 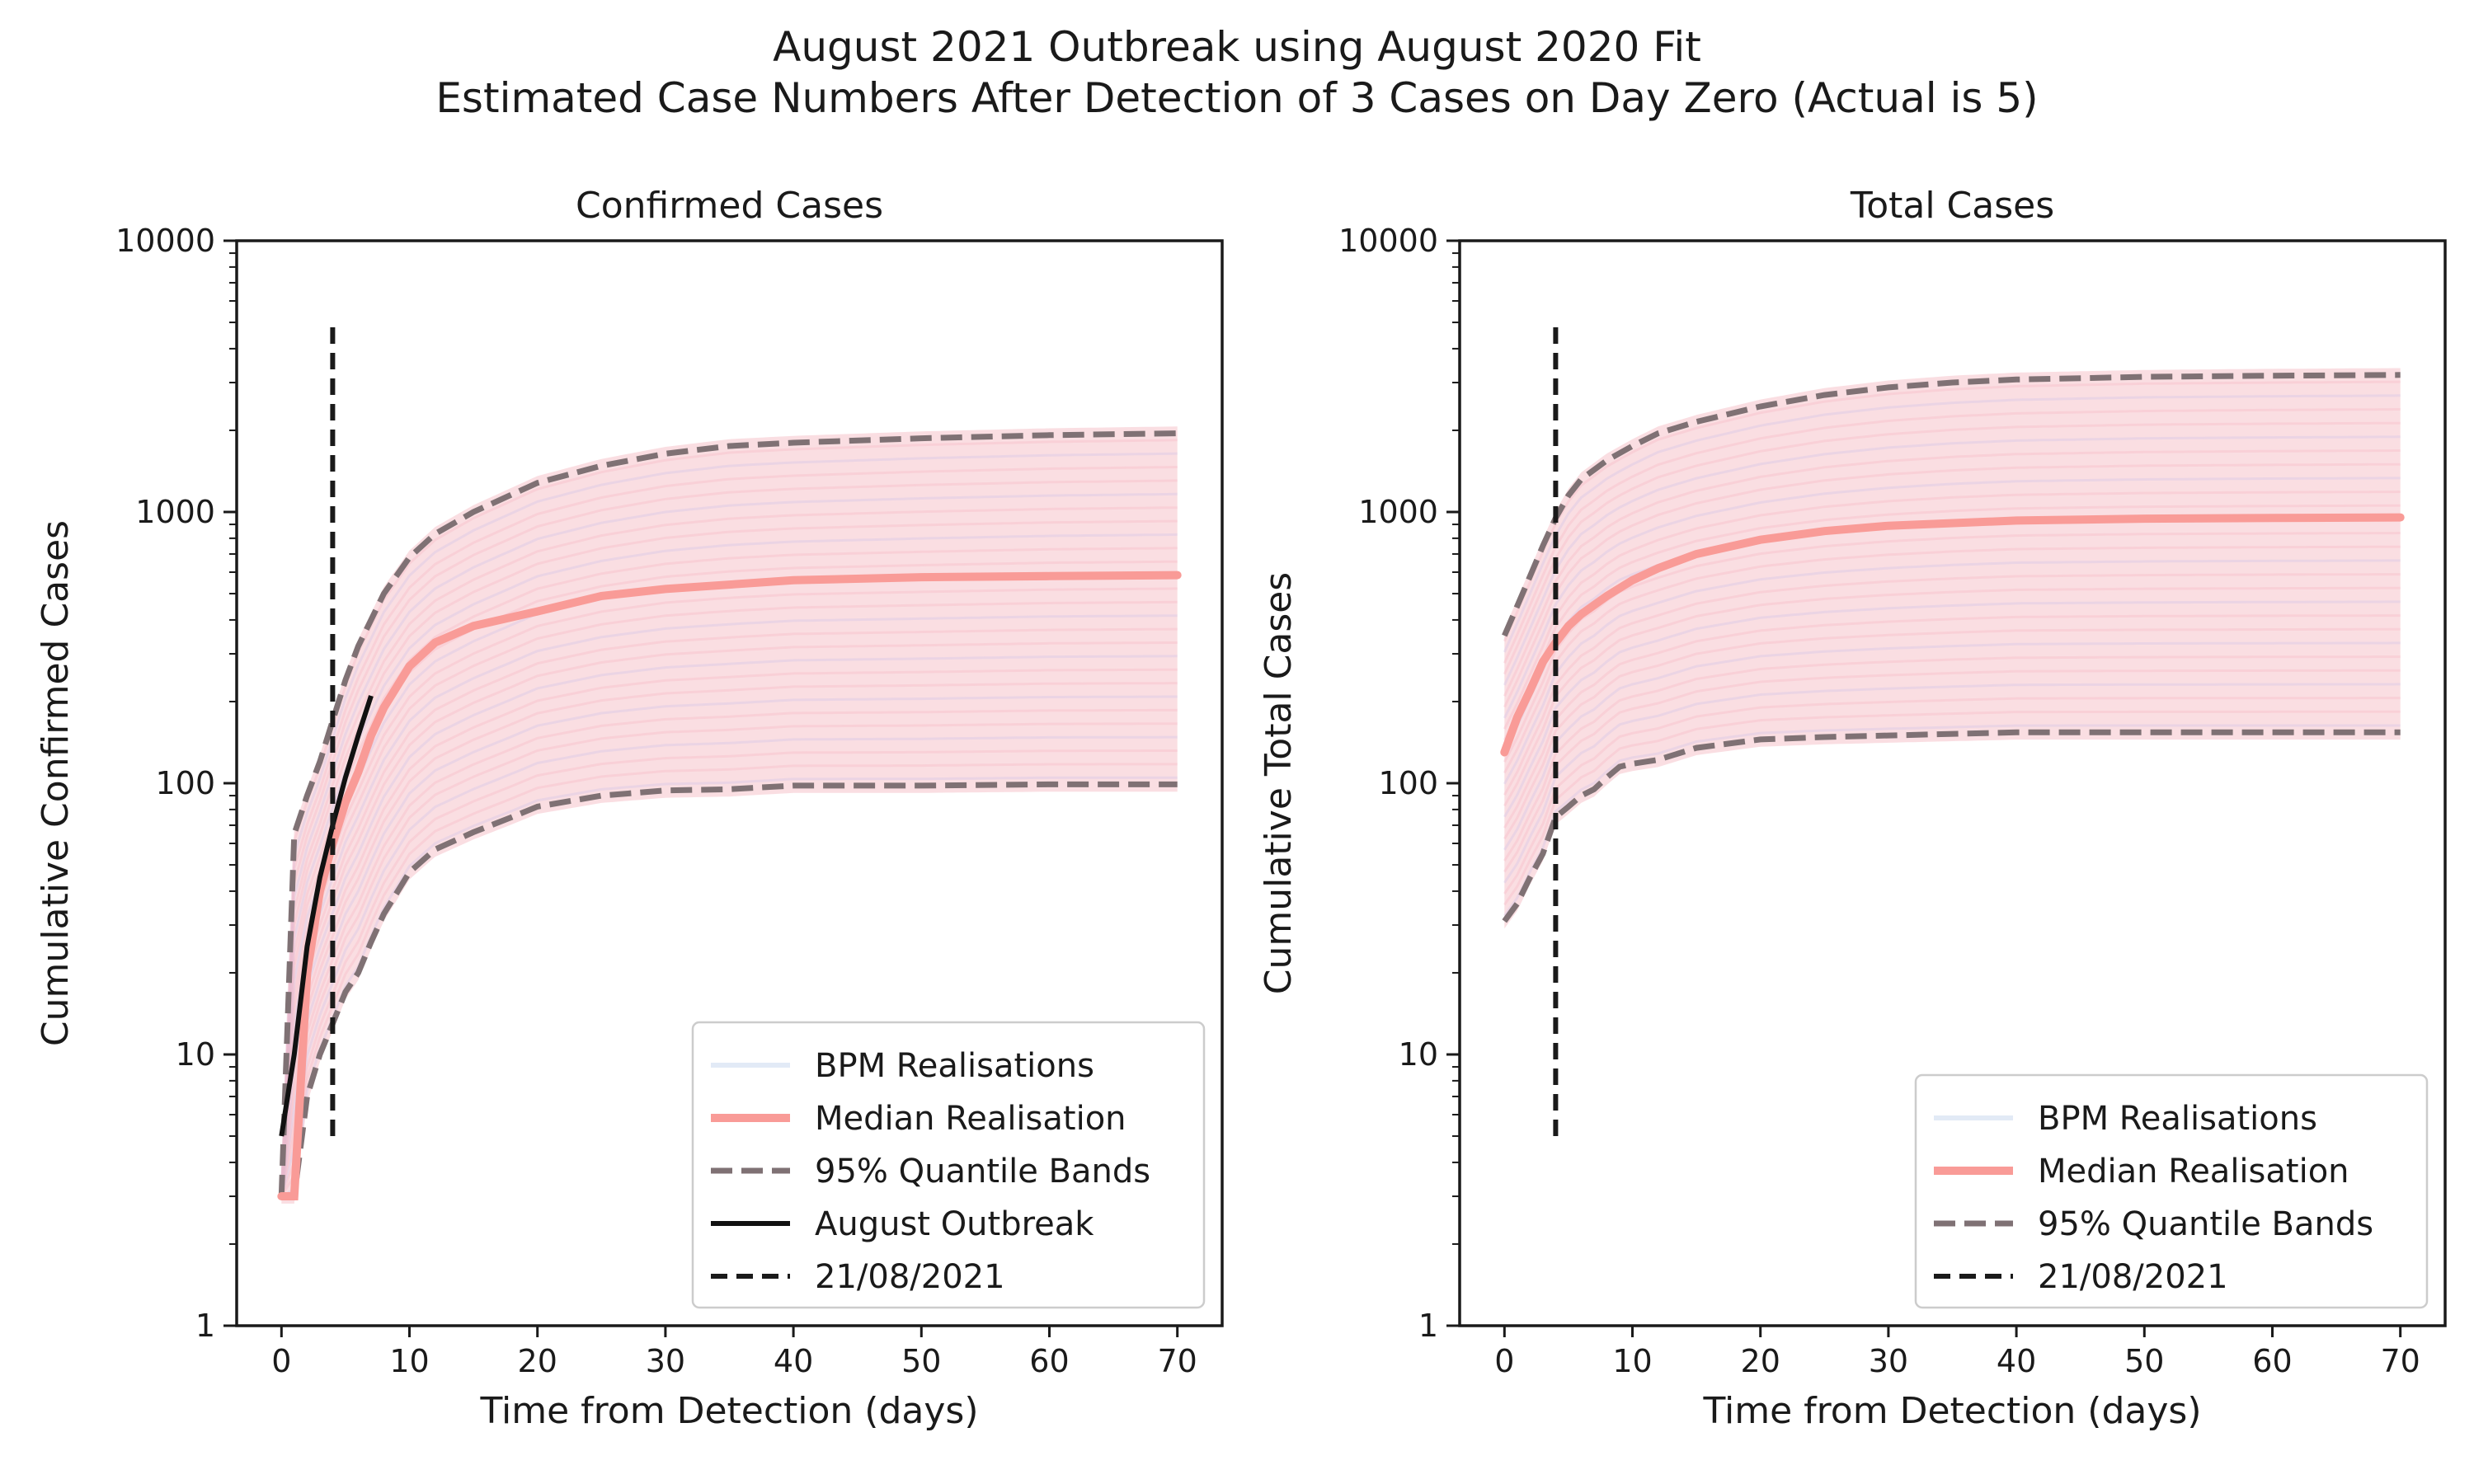 I want to click on median-line, so click(x=1952, y=635).